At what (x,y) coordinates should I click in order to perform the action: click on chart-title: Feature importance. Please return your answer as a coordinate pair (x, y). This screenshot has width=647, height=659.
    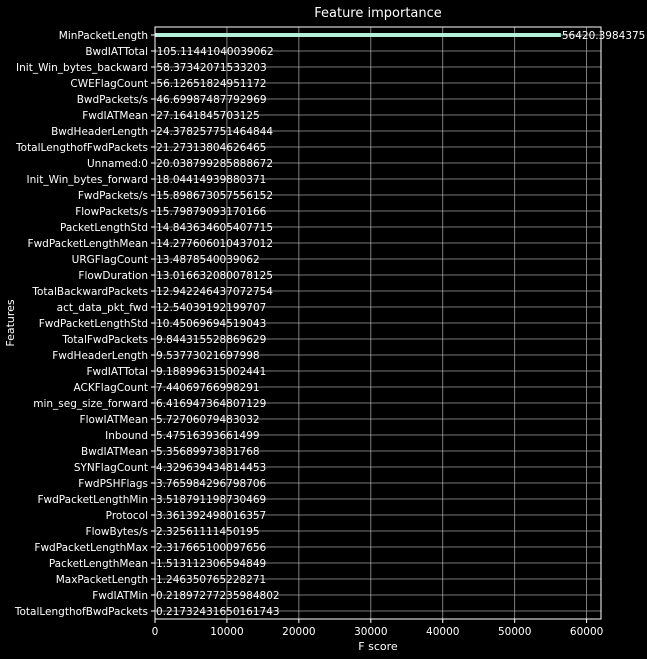
    Looking at the image, I should click on (378, 13).